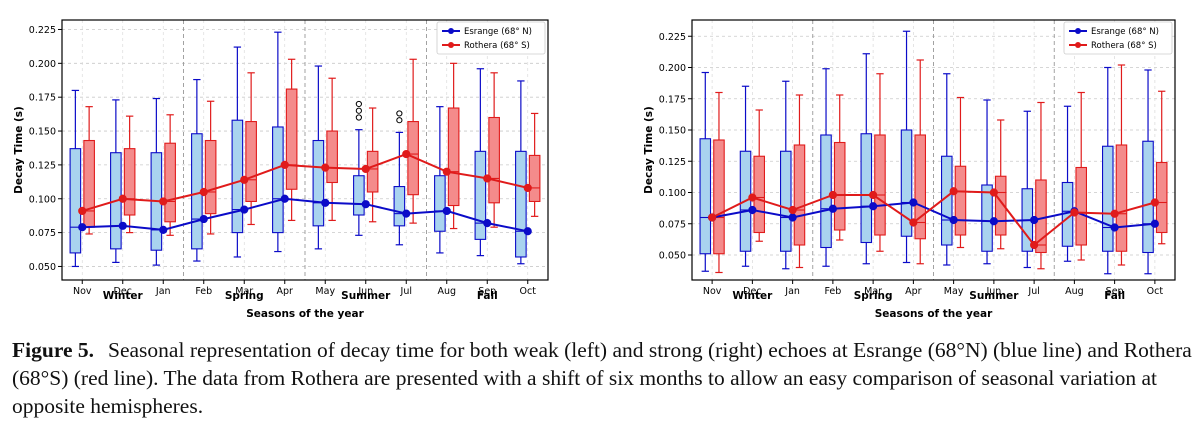  Describe the element at coordinates (123, 291) in the screenshot. I see `x-tick-label: Dec` at that location.